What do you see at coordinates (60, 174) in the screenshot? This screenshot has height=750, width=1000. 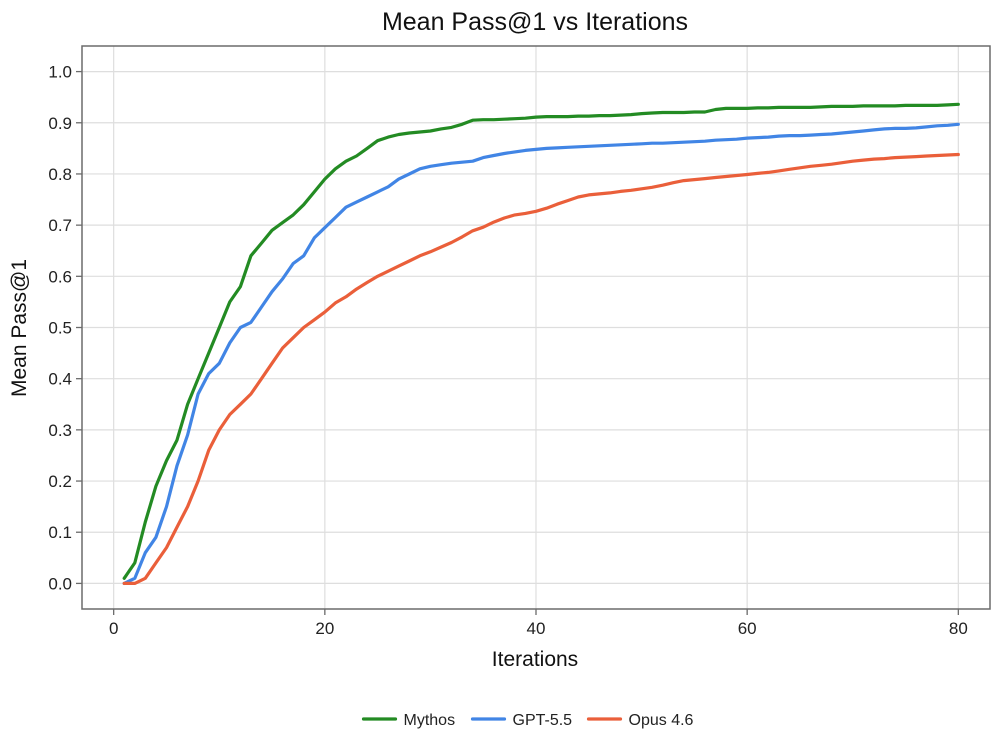 I see `y-tick-label: 0.8` at bounding box center [60, 174].